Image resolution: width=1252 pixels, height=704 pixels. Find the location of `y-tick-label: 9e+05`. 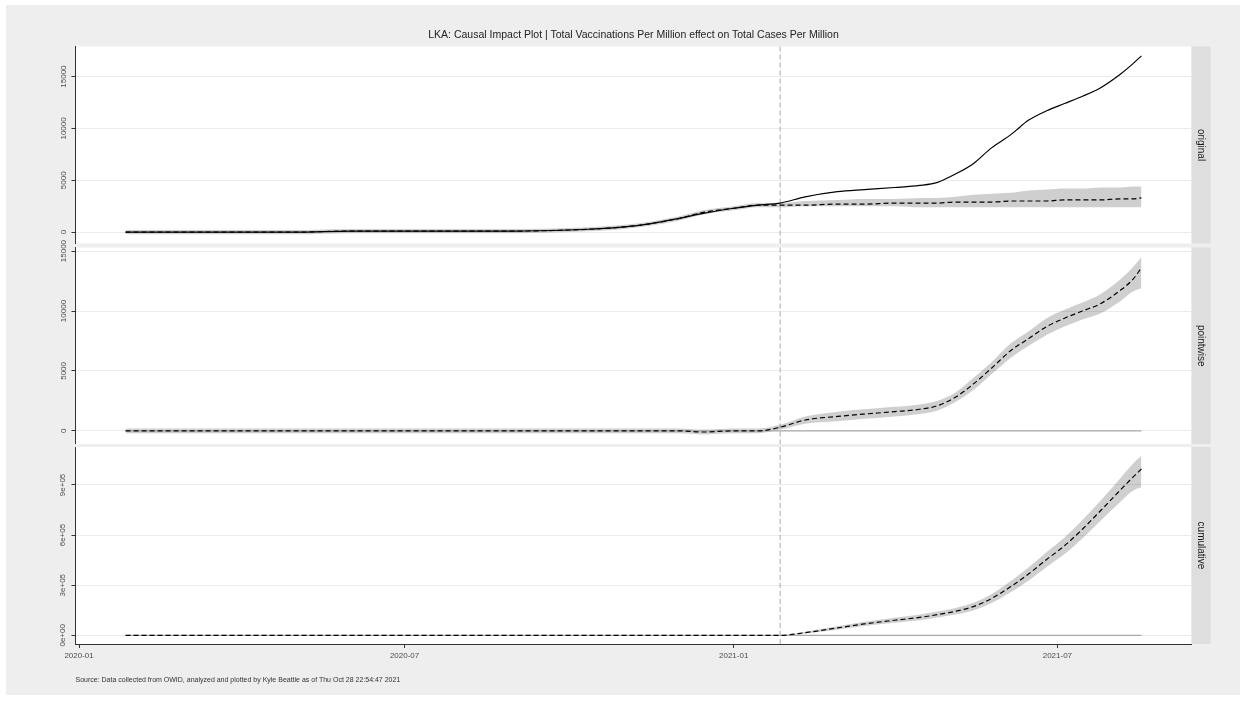

y-tick-label: 9e+05 is located at coordinates (63, 485).